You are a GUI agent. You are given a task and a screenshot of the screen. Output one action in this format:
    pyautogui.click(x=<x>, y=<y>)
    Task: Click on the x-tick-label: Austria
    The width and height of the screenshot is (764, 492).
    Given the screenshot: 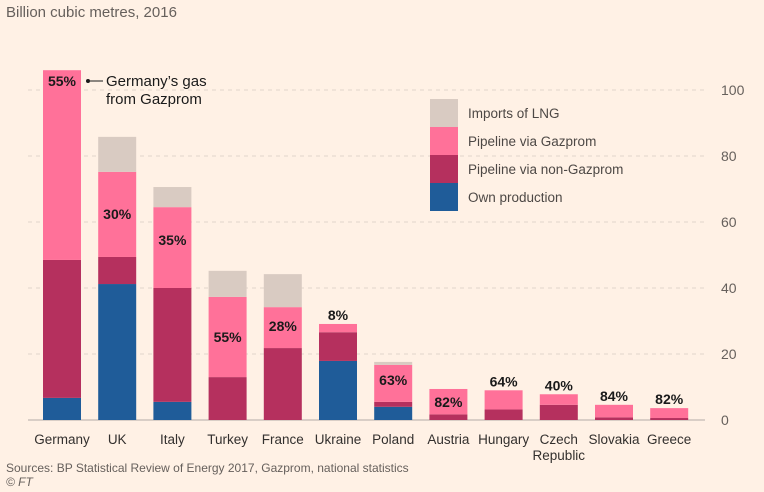 What is the action you would take?
    pyautogui.click(x=448, y=439)
    